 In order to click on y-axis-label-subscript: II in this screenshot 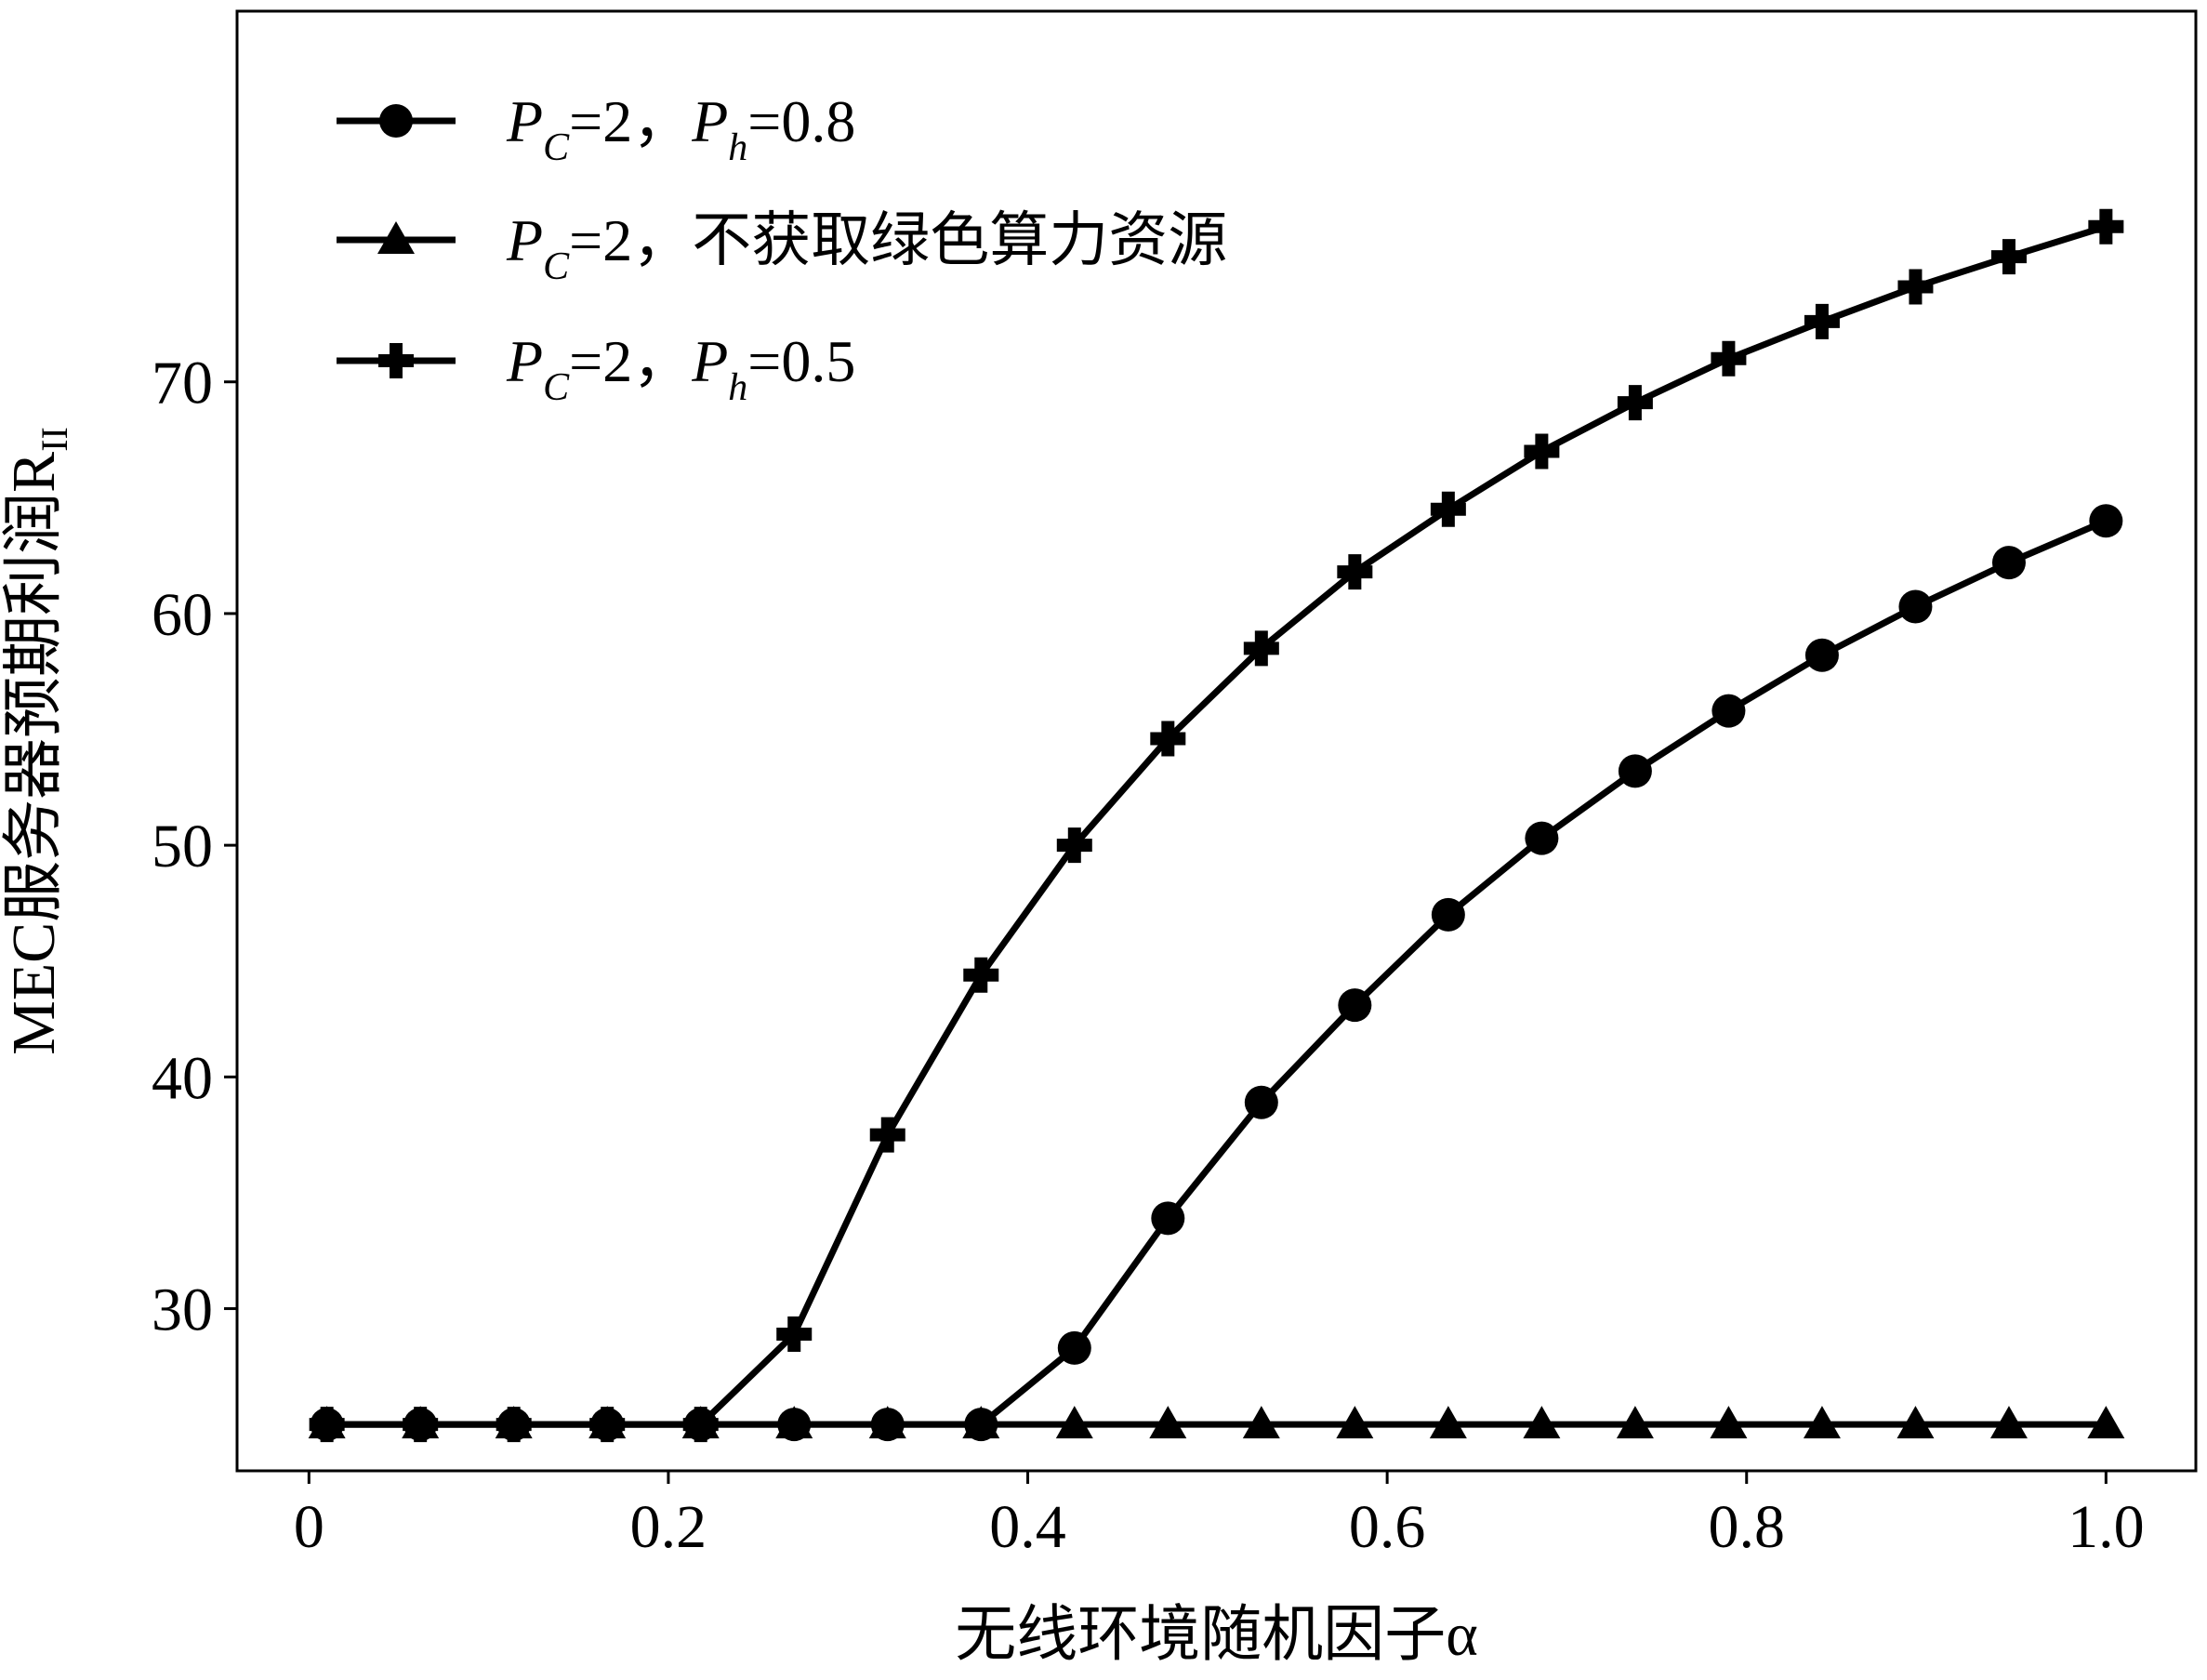, I will do `click(54, 439)`.